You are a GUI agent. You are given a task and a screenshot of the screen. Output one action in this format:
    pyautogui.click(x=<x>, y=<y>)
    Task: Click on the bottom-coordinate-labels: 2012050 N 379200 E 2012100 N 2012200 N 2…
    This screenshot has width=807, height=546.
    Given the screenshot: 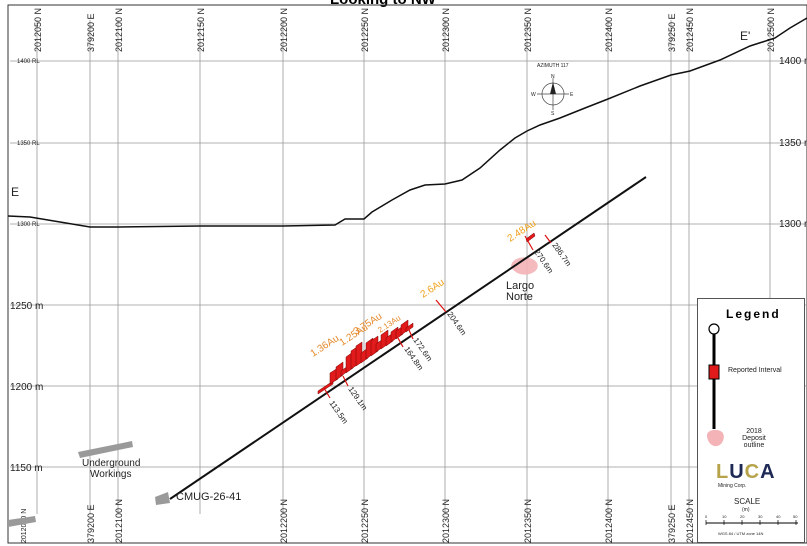 What is the action you would take?
    pyautogui.click(x=358, y=521)
    